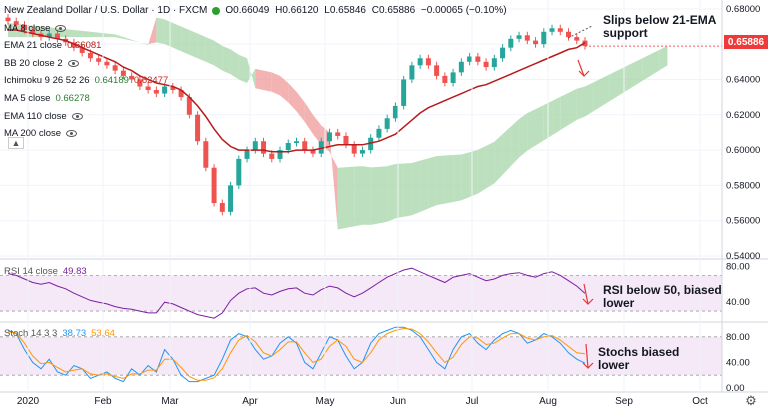  I want to click on rsi-legend: RSI 14 close 49.83, so click(45, 271).